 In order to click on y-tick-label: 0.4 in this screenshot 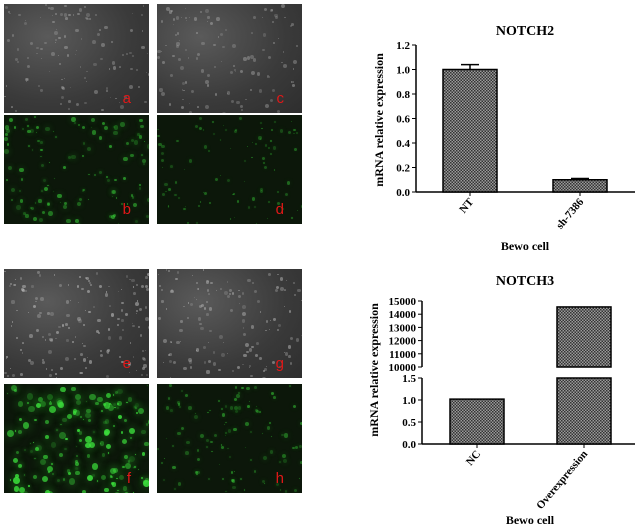, I will do `click(403, 144)`.